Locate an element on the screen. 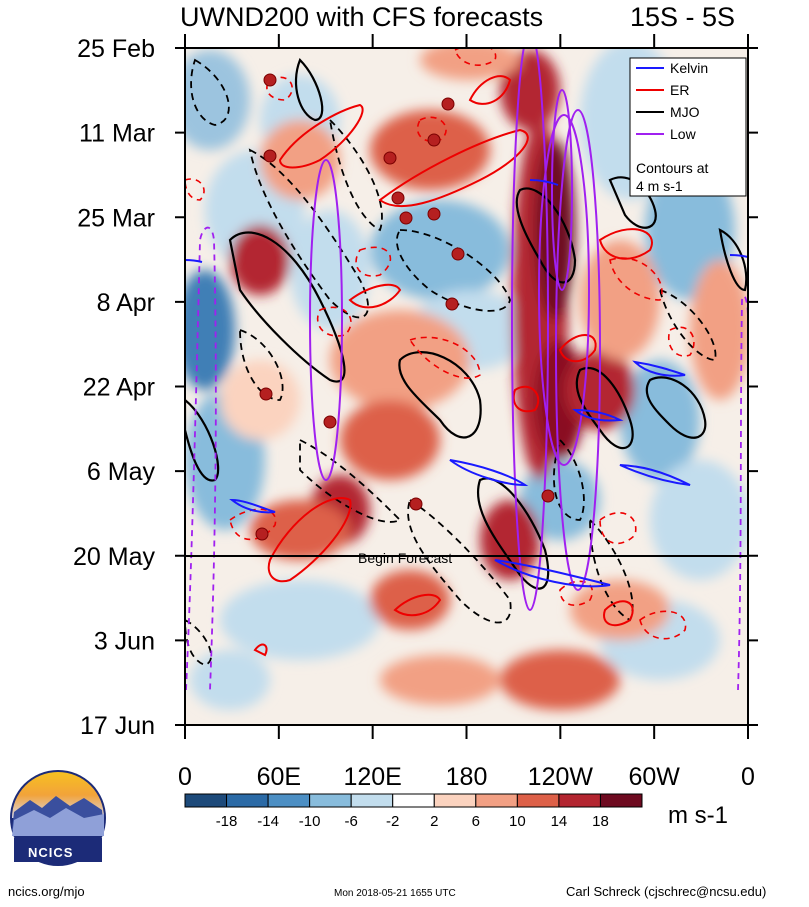 This screenshot has width=809, height=907. colorbar-tick-label: -10 is located at coordinates (310, 821).